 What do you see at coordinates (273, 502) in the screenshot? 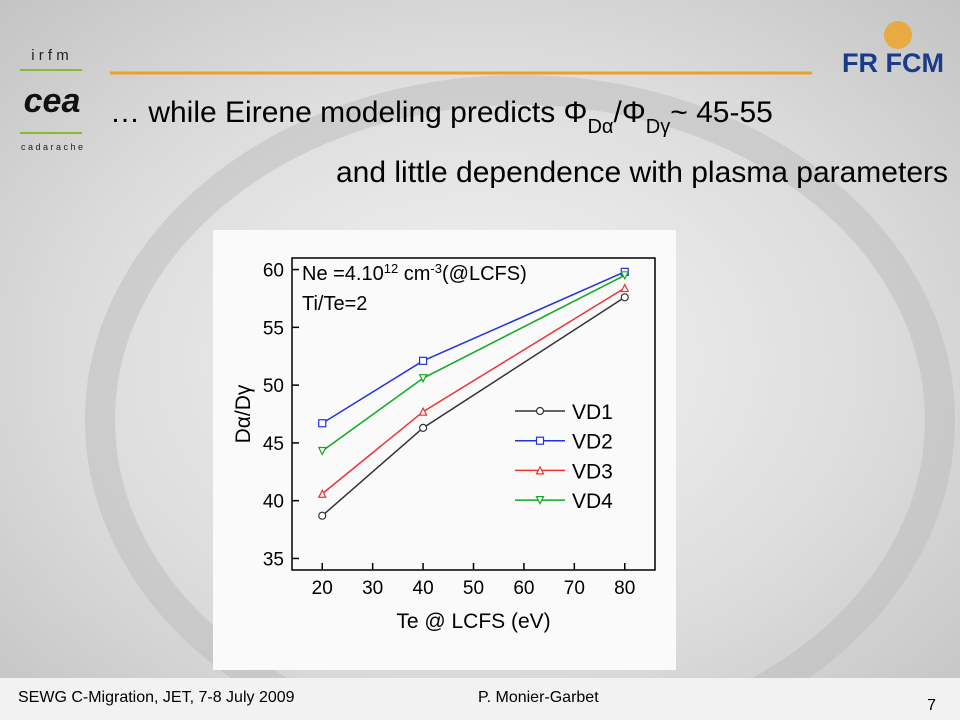
I see `y-tick-label: 40` at bounding box center [273, 502].